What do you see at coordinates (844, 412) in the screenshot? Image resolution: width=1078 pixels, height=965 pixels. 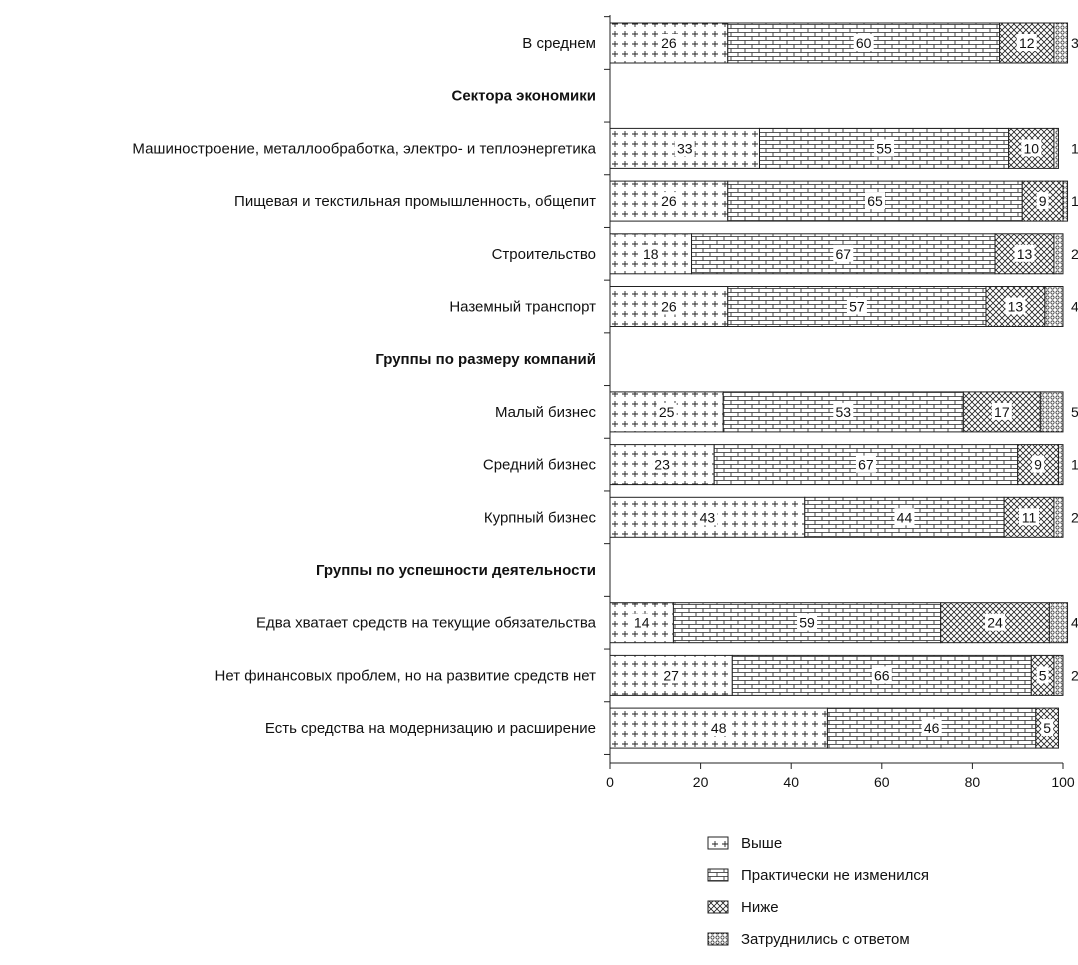 I see `bar-value-label: 53` at bounding box center [844, 412].